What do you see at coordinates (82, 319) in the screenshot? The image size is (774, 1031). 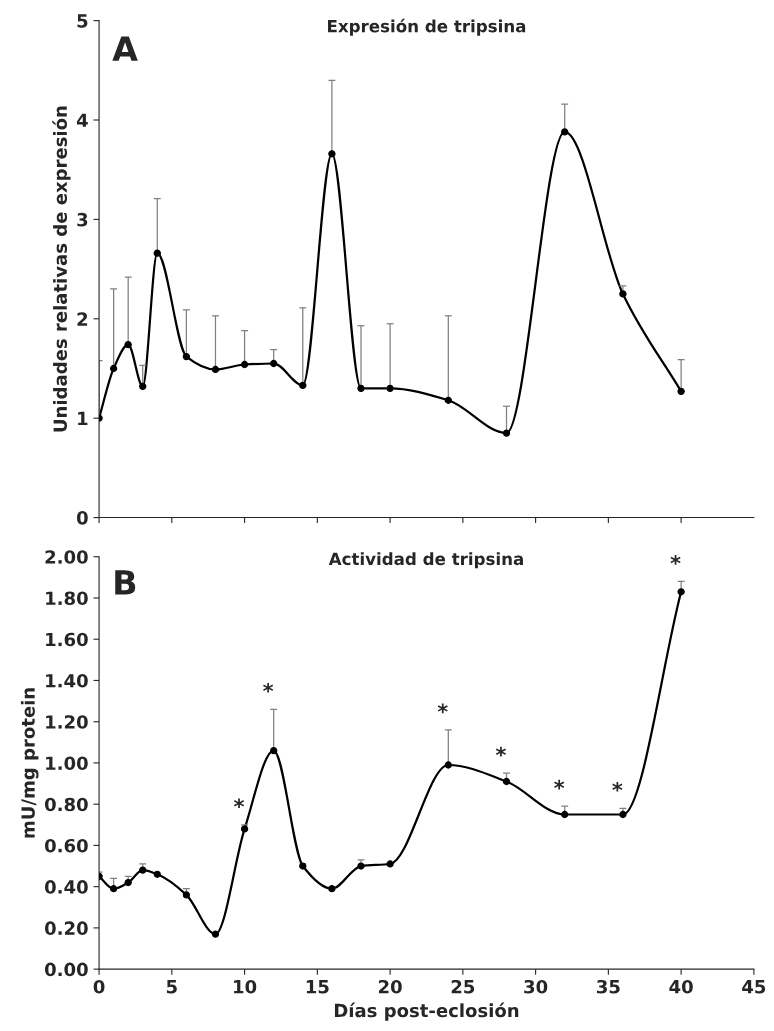 I see `y-tick-label: 2` at bounding box center [82, 319].